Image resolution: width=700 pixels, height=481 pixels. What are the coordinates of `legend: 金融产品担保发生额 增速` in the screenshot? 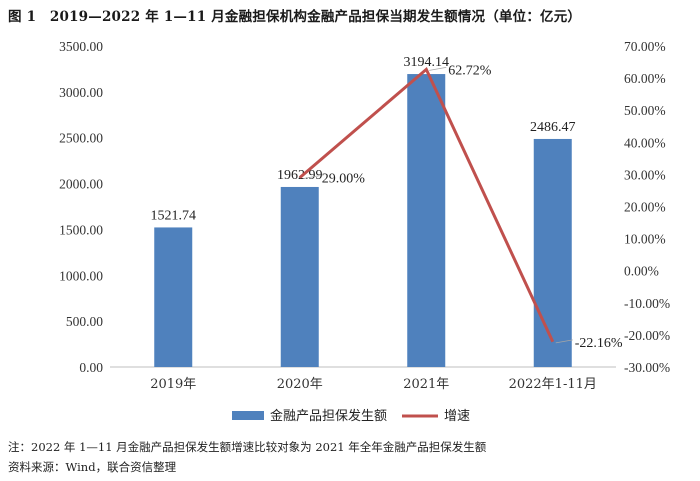 It's located at (351, 416).